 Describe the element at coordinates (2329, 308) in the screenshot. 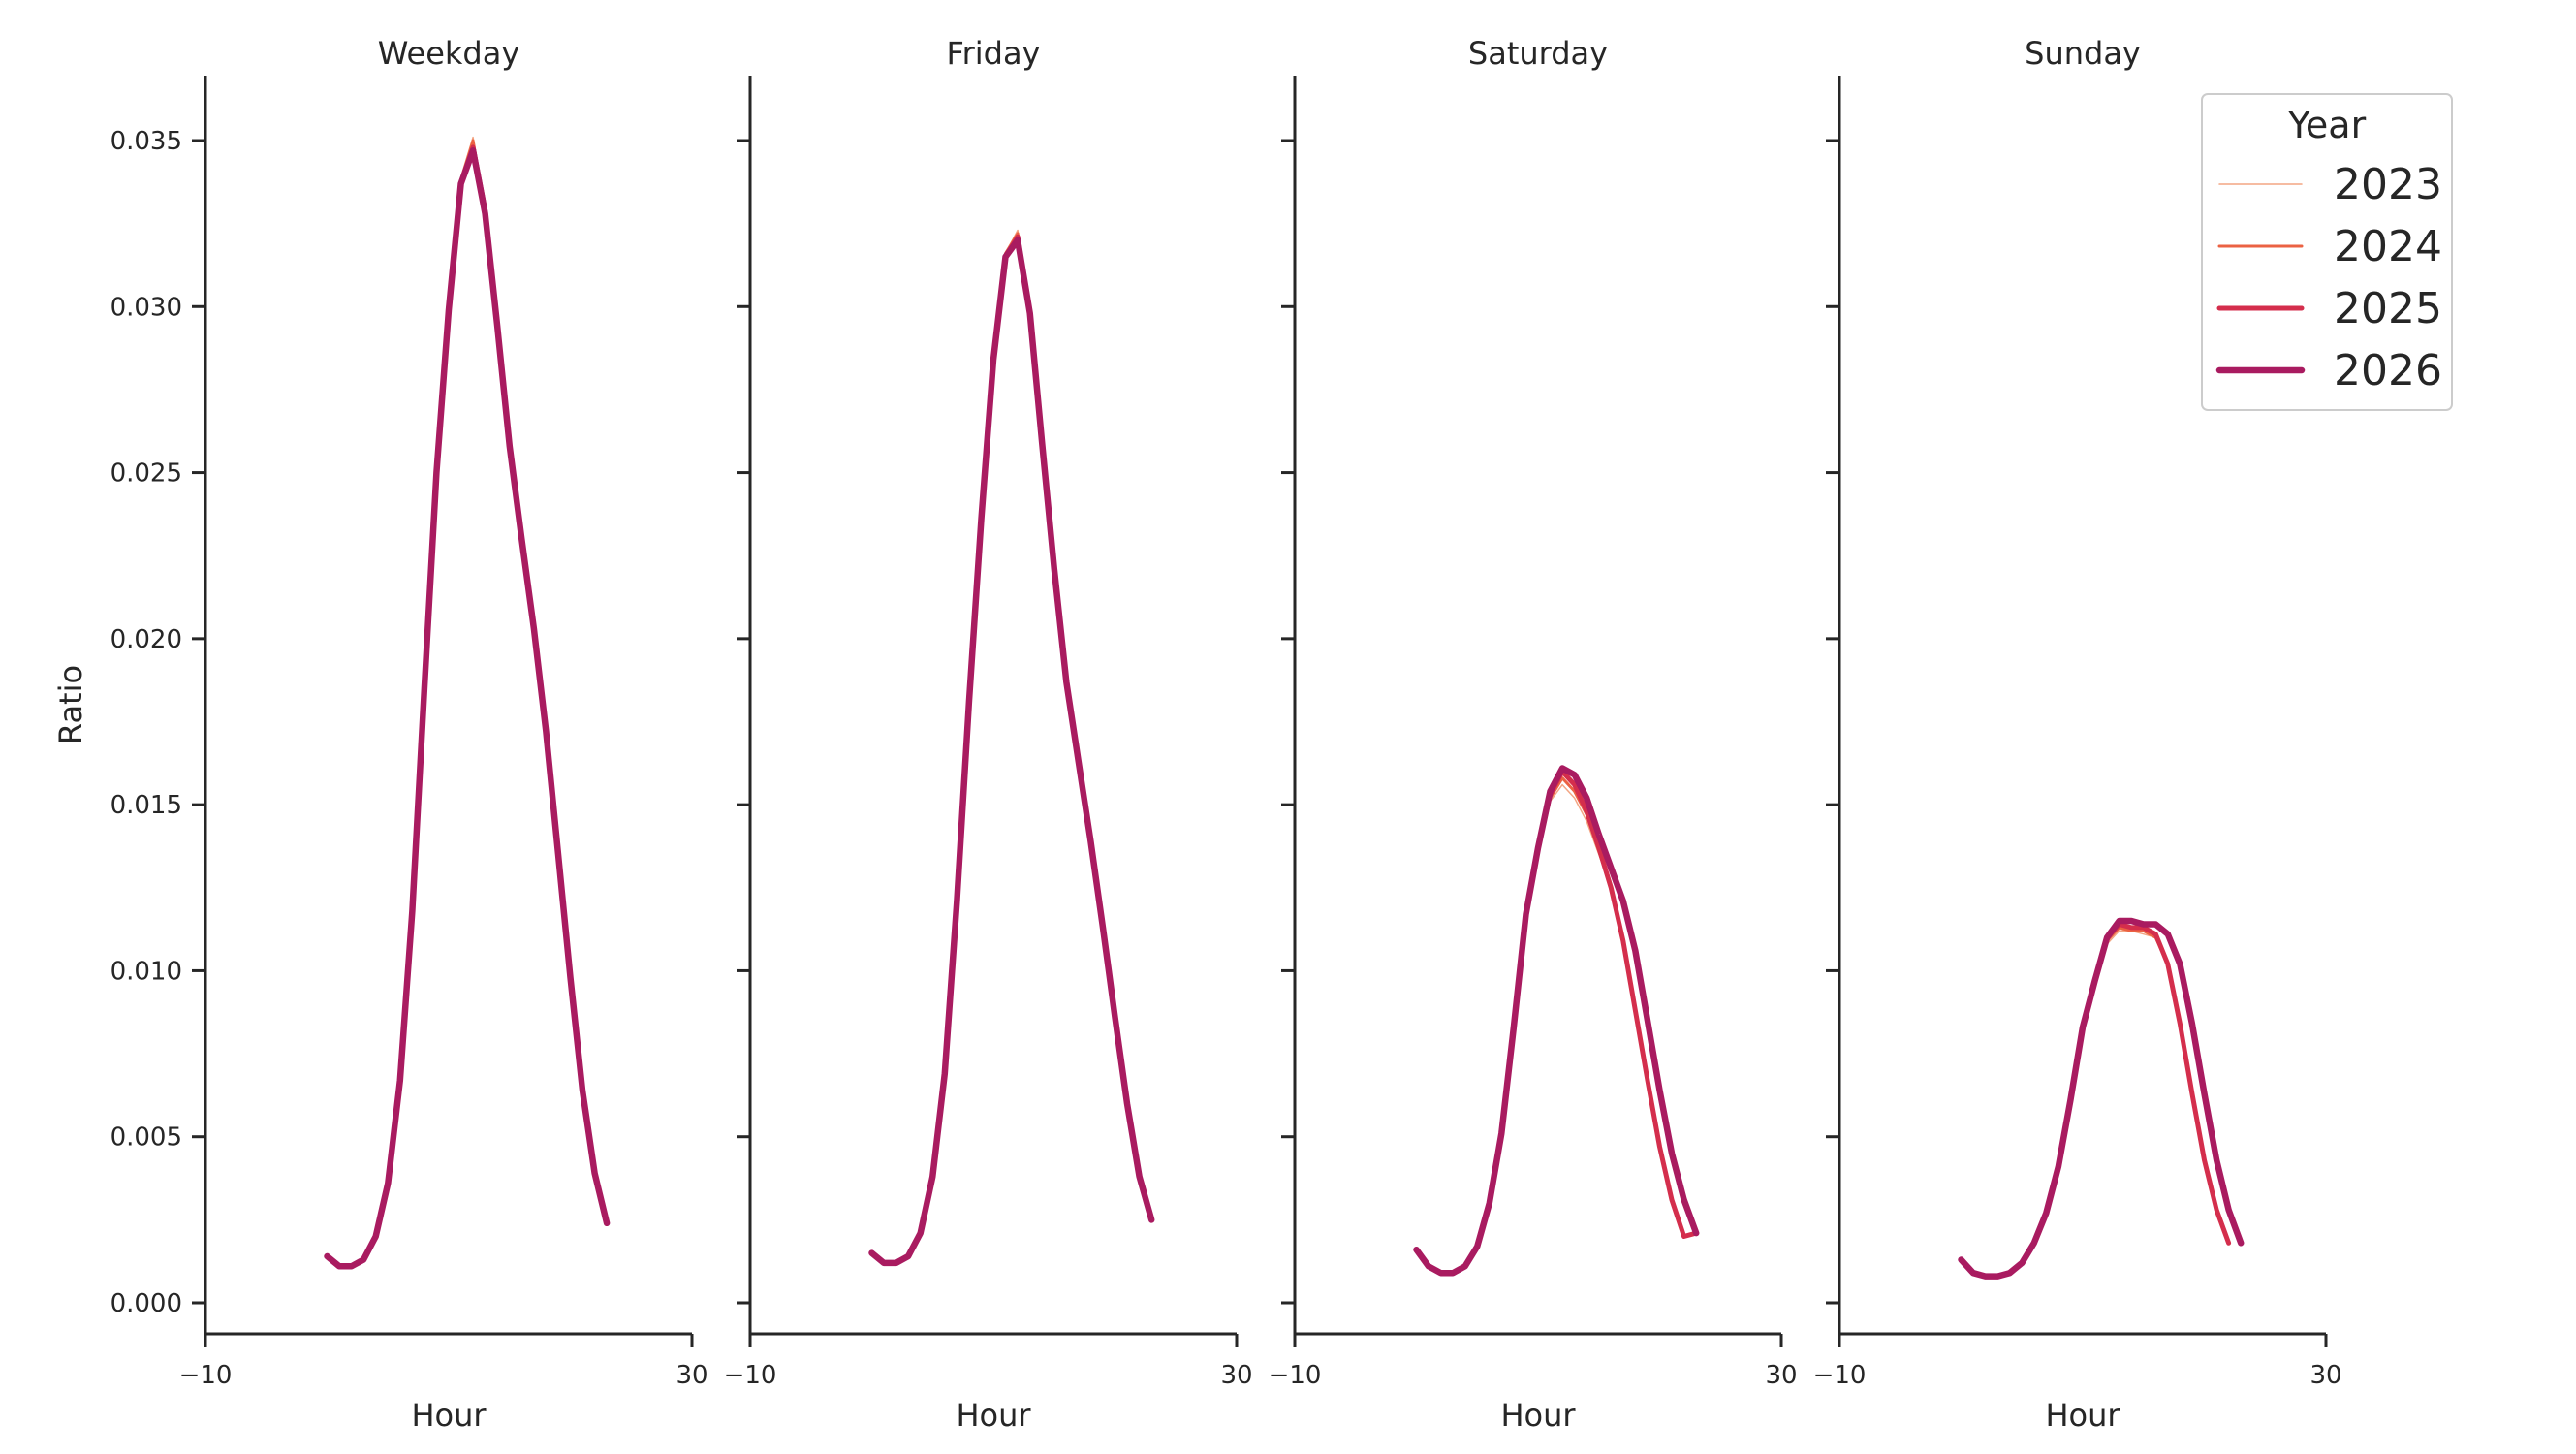

I see `legend-item-2025: 2025` at that location.